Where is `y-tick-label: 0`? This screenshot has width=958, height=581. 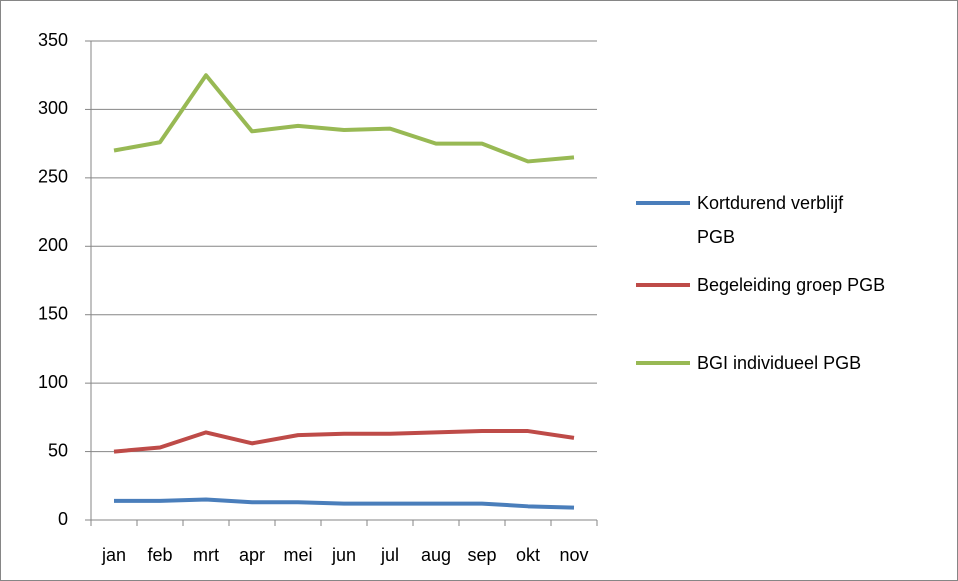 y-tick-label: 0 is located at coordinates (63, 519).